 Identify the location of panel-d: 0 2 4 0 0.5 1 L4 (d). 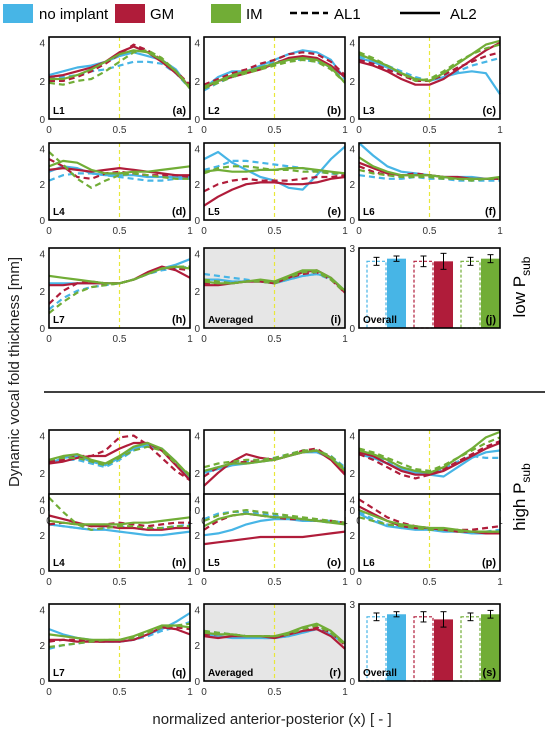
(116, 189).